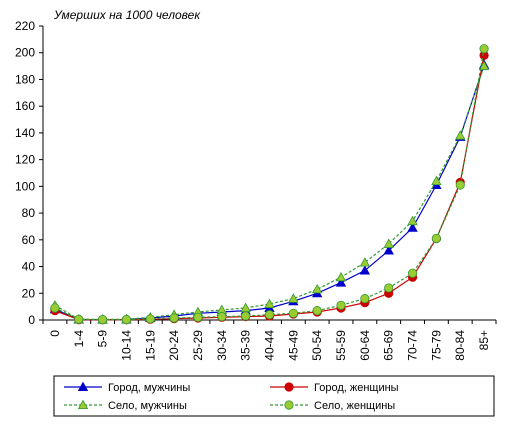 The width and height of the screenshot is (515, 425). Describe the element at coordinates (149, 388) in the screenshot. I see `legend-label: Город, мужчины` at that location.